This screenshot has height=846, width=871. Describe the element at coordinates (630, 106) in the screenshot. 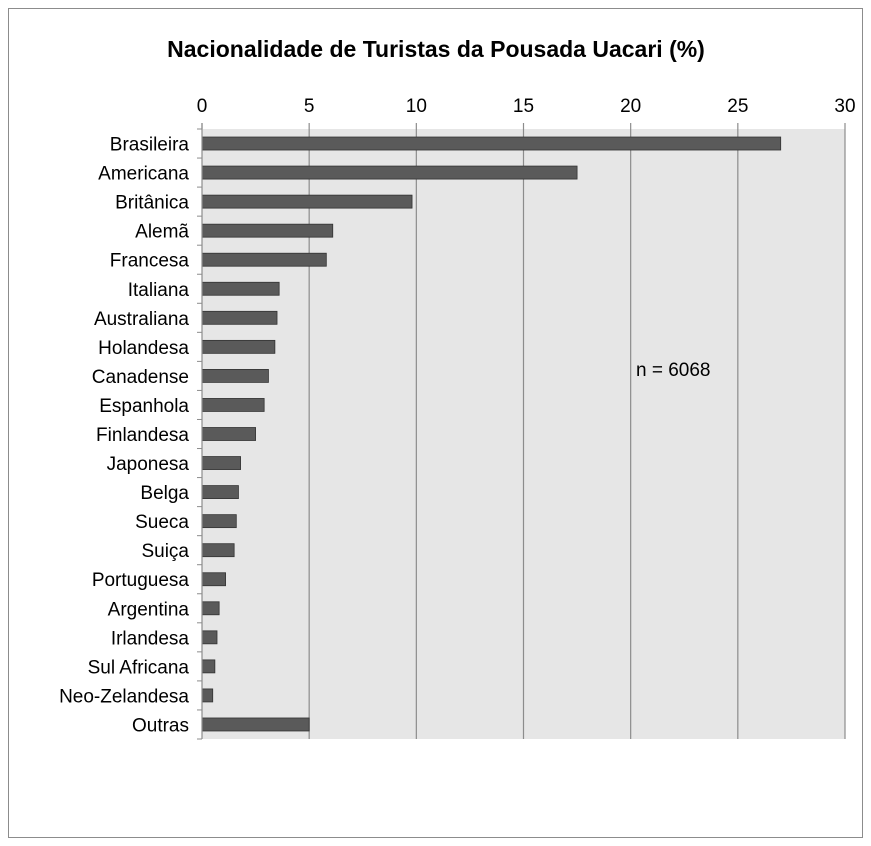

I see `x-tick-label-20: 20` at that location.